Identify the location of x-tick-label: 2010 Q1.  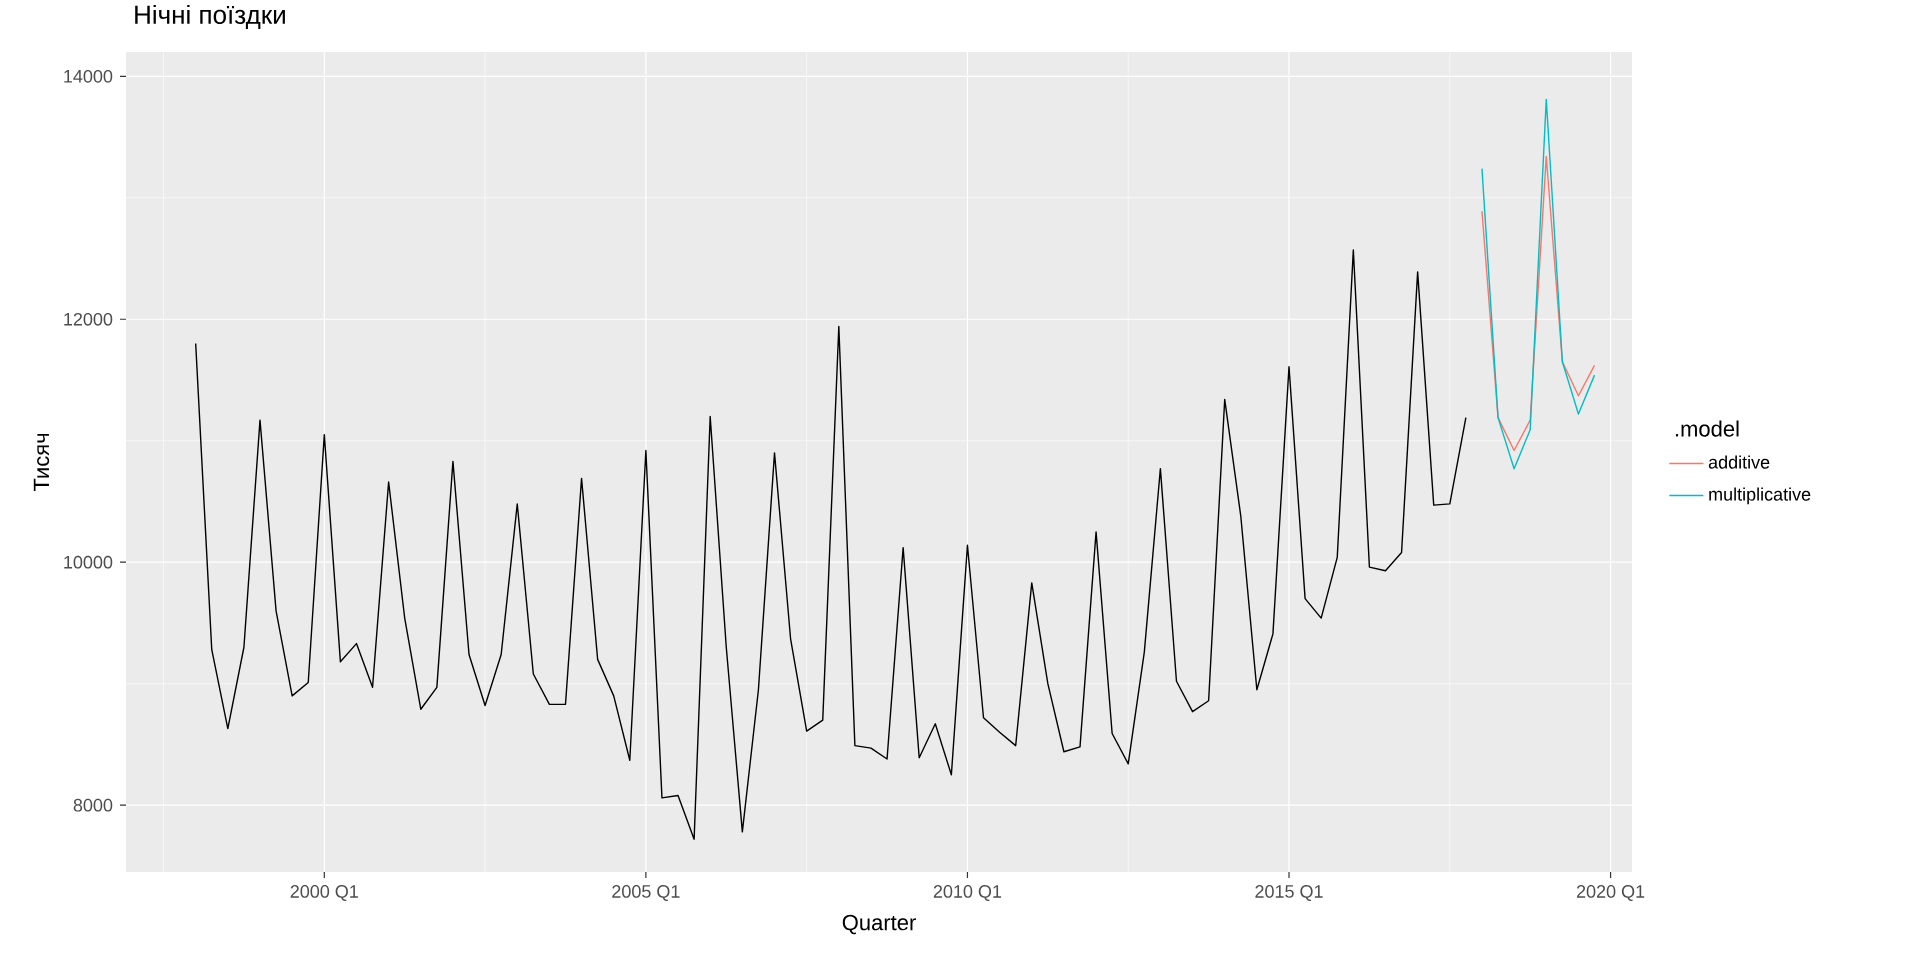
(967, 893).